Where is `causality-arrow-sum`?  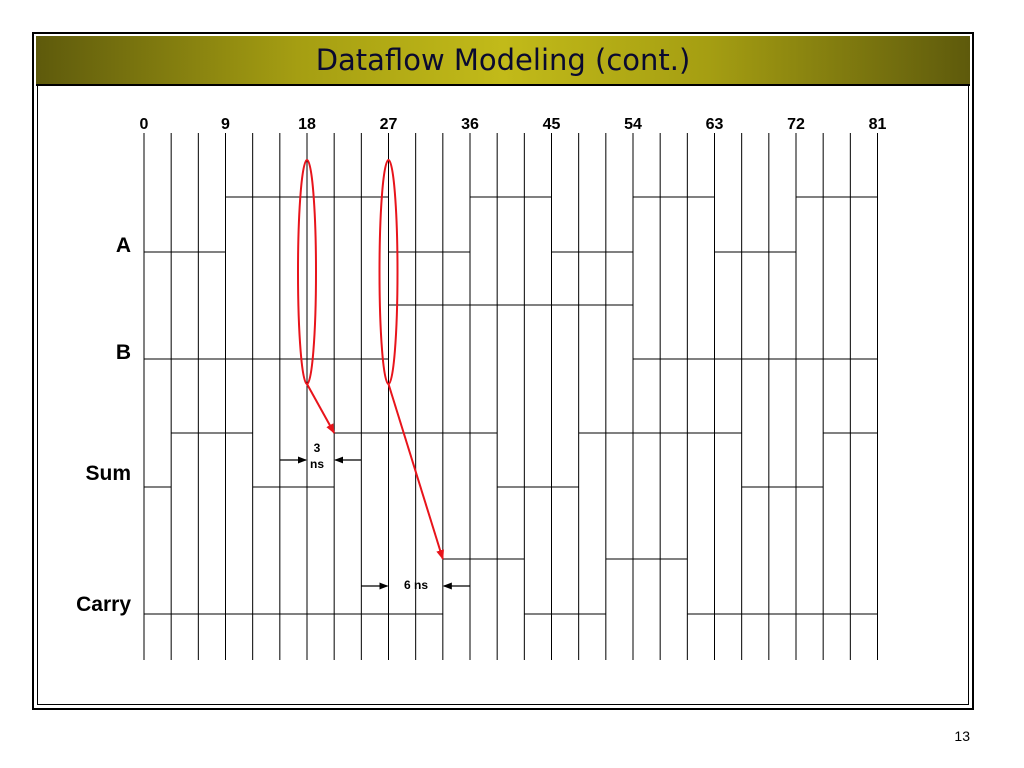
causality-arrow-sum is located at coordinates (321, 408).